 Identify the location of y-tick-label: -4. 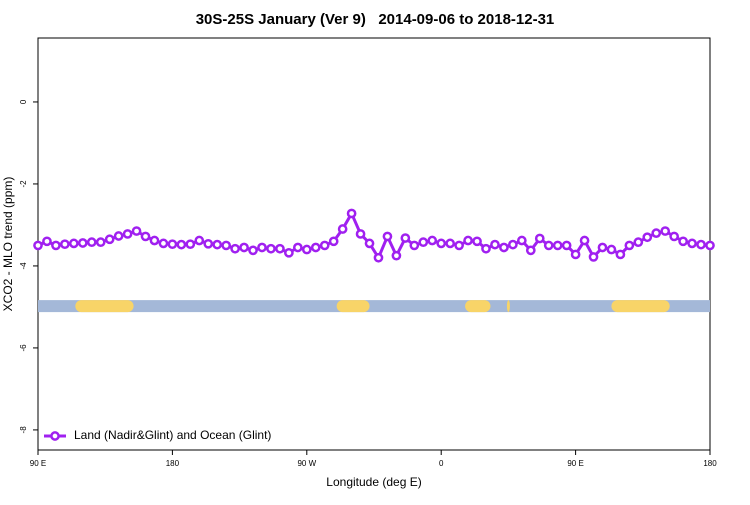
(23, 266).